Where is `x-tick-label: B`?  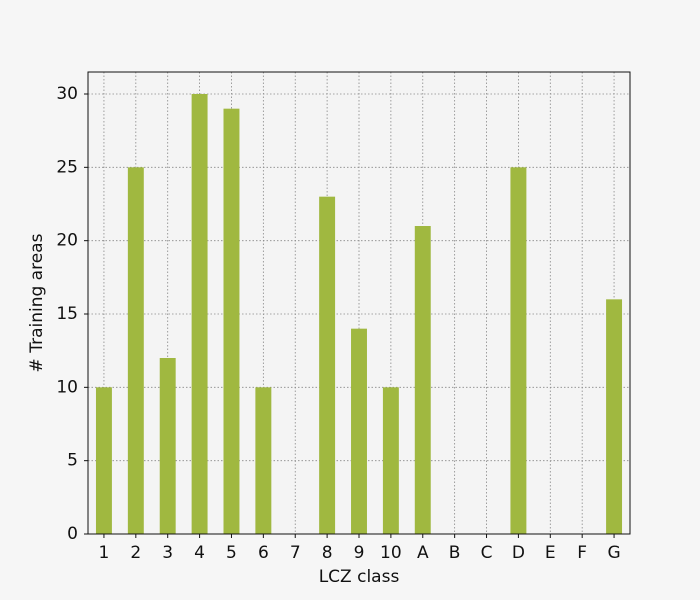
x-tick-label: B is located at coordinates (455, 553).